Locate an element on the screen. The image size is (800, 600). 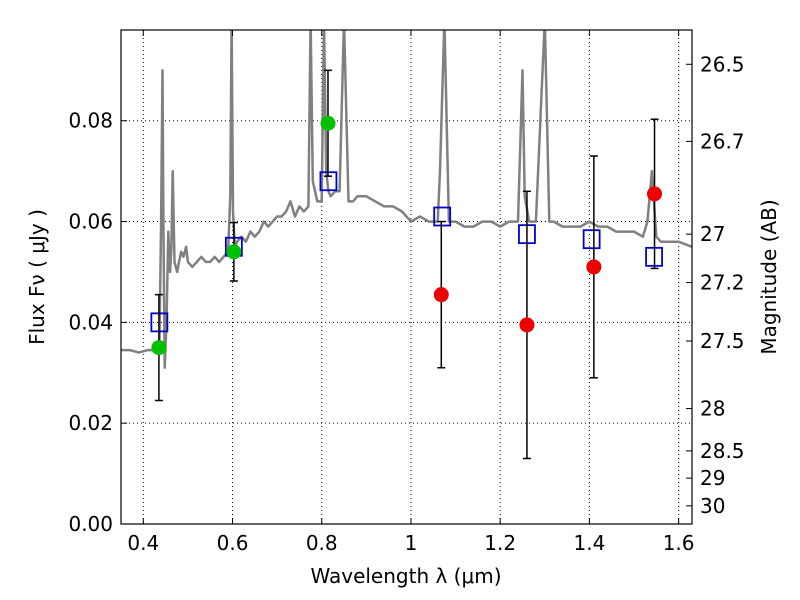
x-axis-title: Wavelength λ (μm) is located at coordinates (405, 576).